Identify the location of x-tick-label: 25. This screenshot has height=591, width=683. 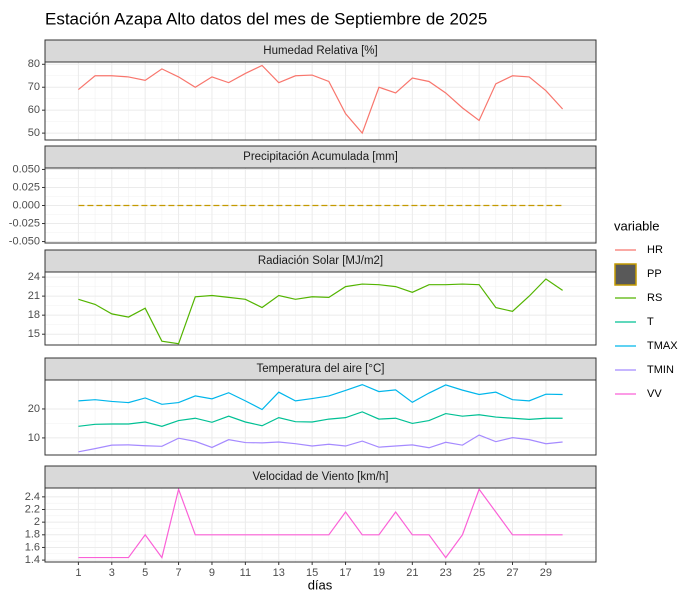
(479, 573).